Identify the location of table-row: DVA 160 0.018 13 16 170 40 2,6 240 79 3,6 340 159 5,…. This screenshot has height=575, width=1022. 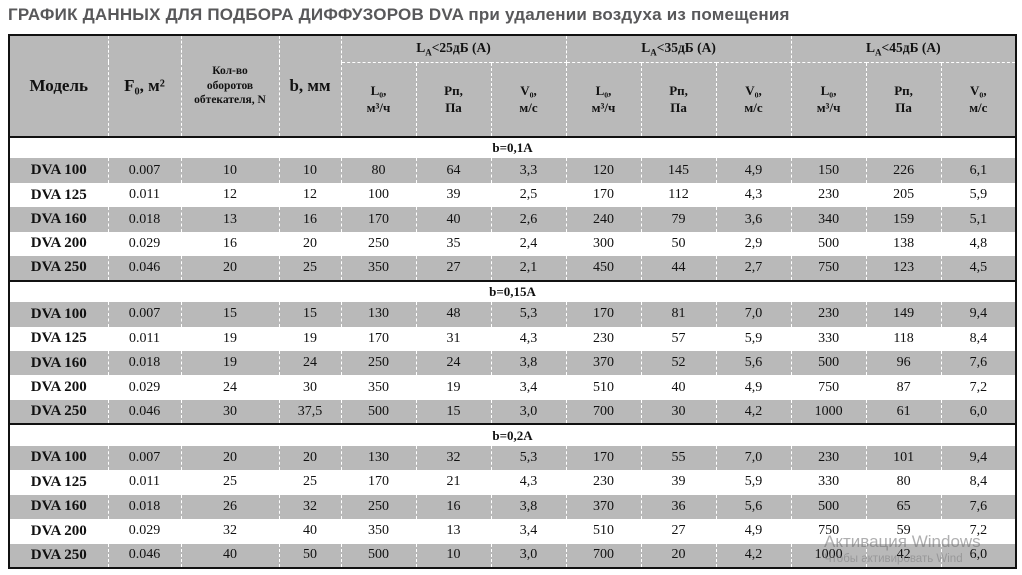
(513, 219).